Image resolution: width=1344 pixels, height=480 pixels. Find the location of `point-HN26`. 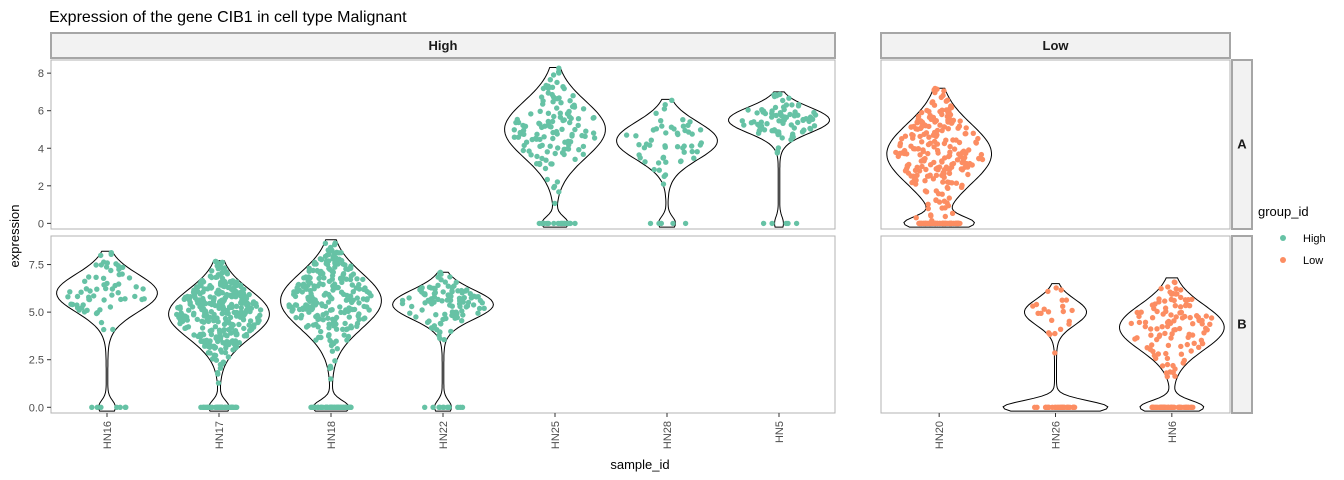

point-HN26 is located at coordinates (1049, 333).